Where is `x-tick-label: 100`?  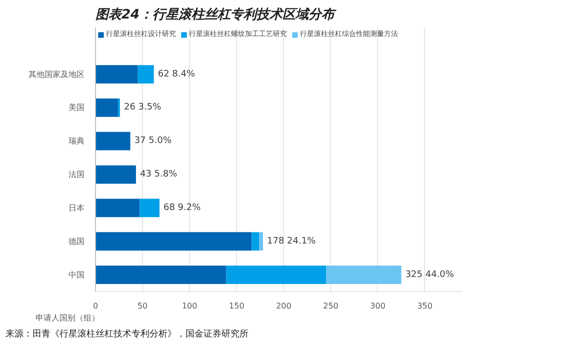
x-tick-label: 100 is located at coordinates (190, 306).